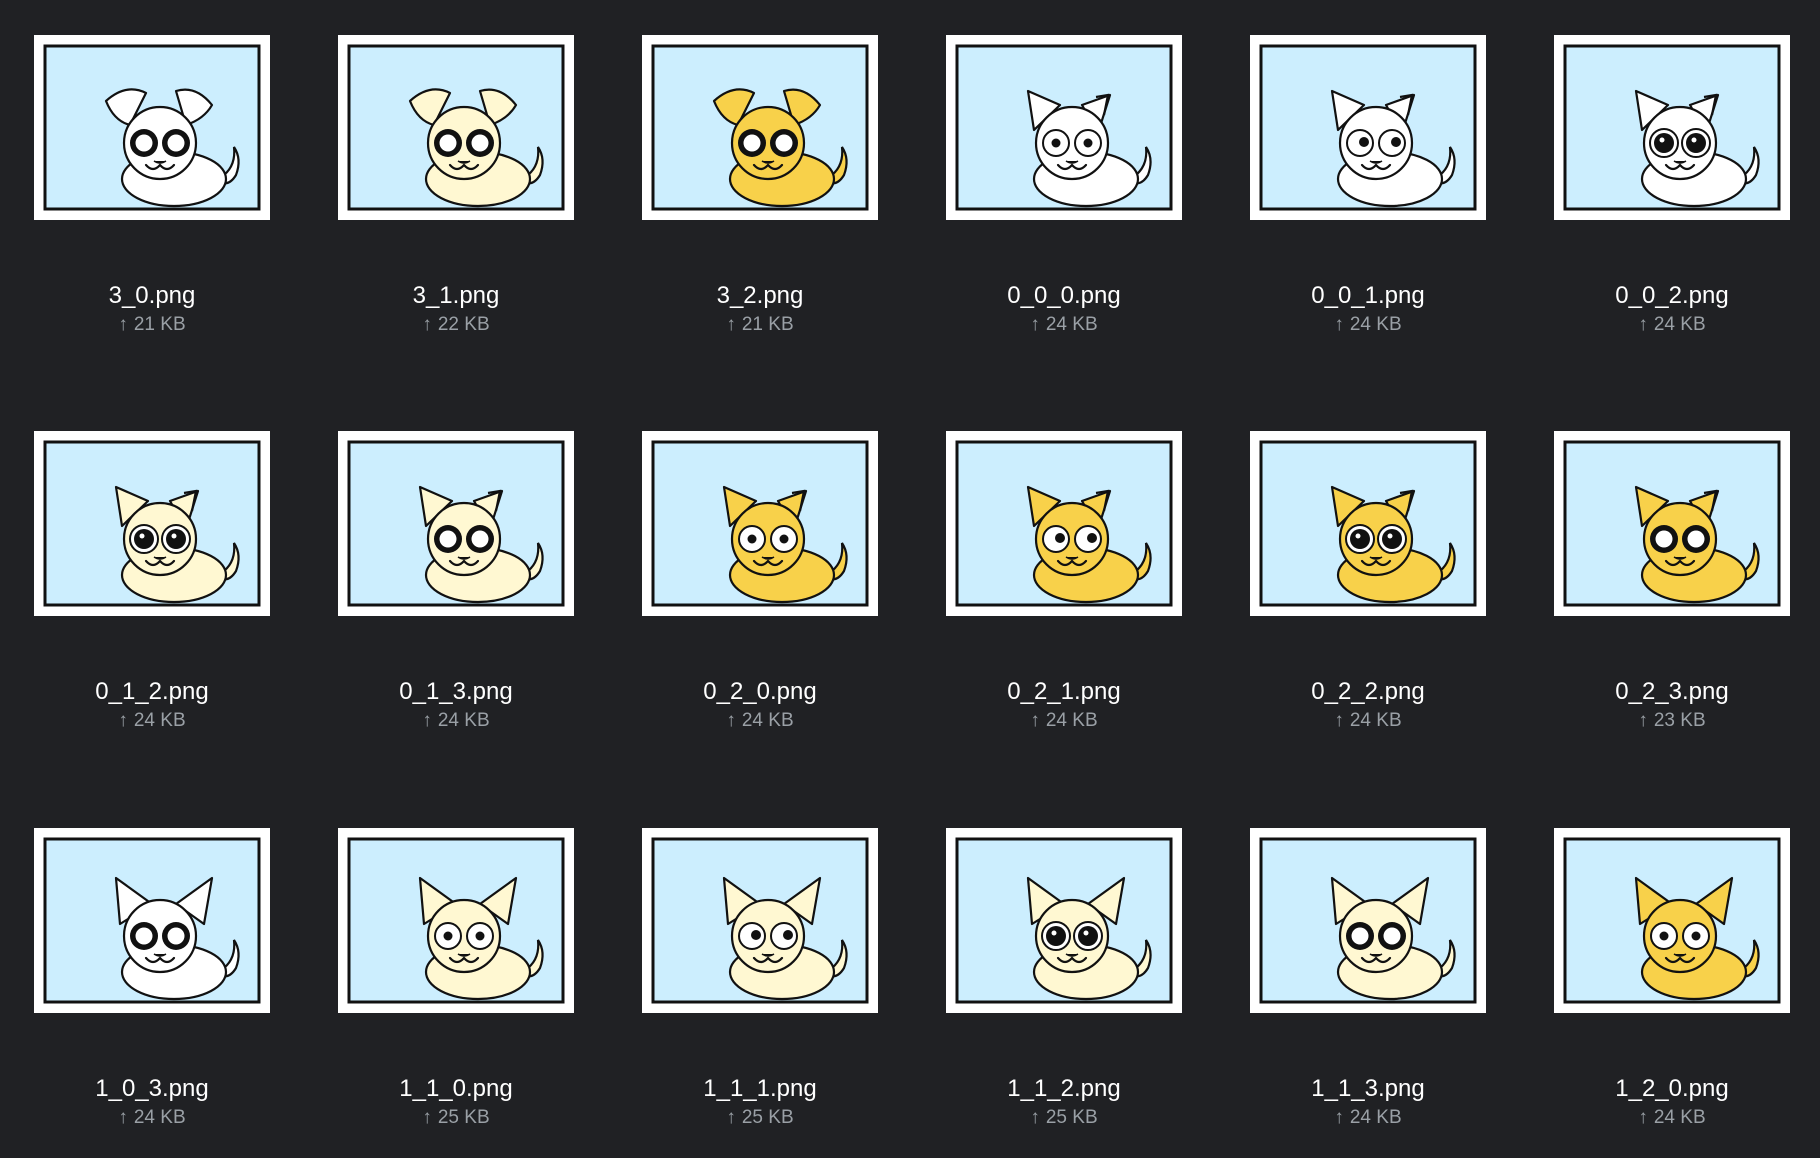  What do you see at coordinates (456, 1088) in the screenshot?
I see `file-name: 1_1_0.png` at bounding box center [456, 1088].